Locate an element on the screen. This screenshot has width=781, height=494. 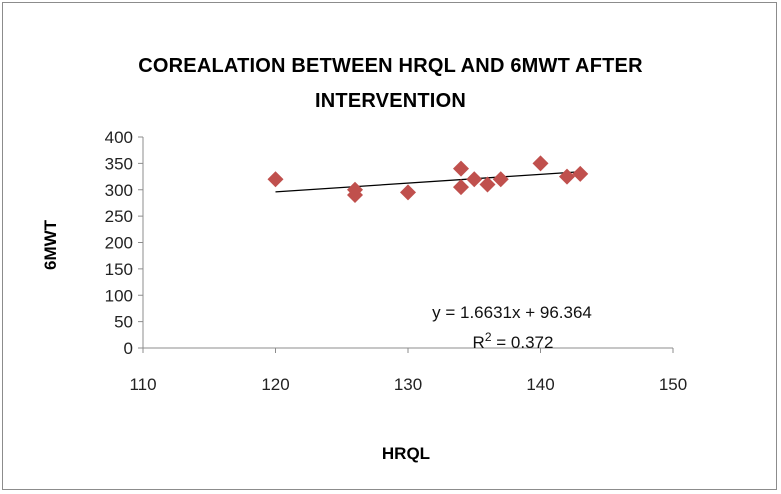
r2-prefix: R is located at coordinates (479, 342).